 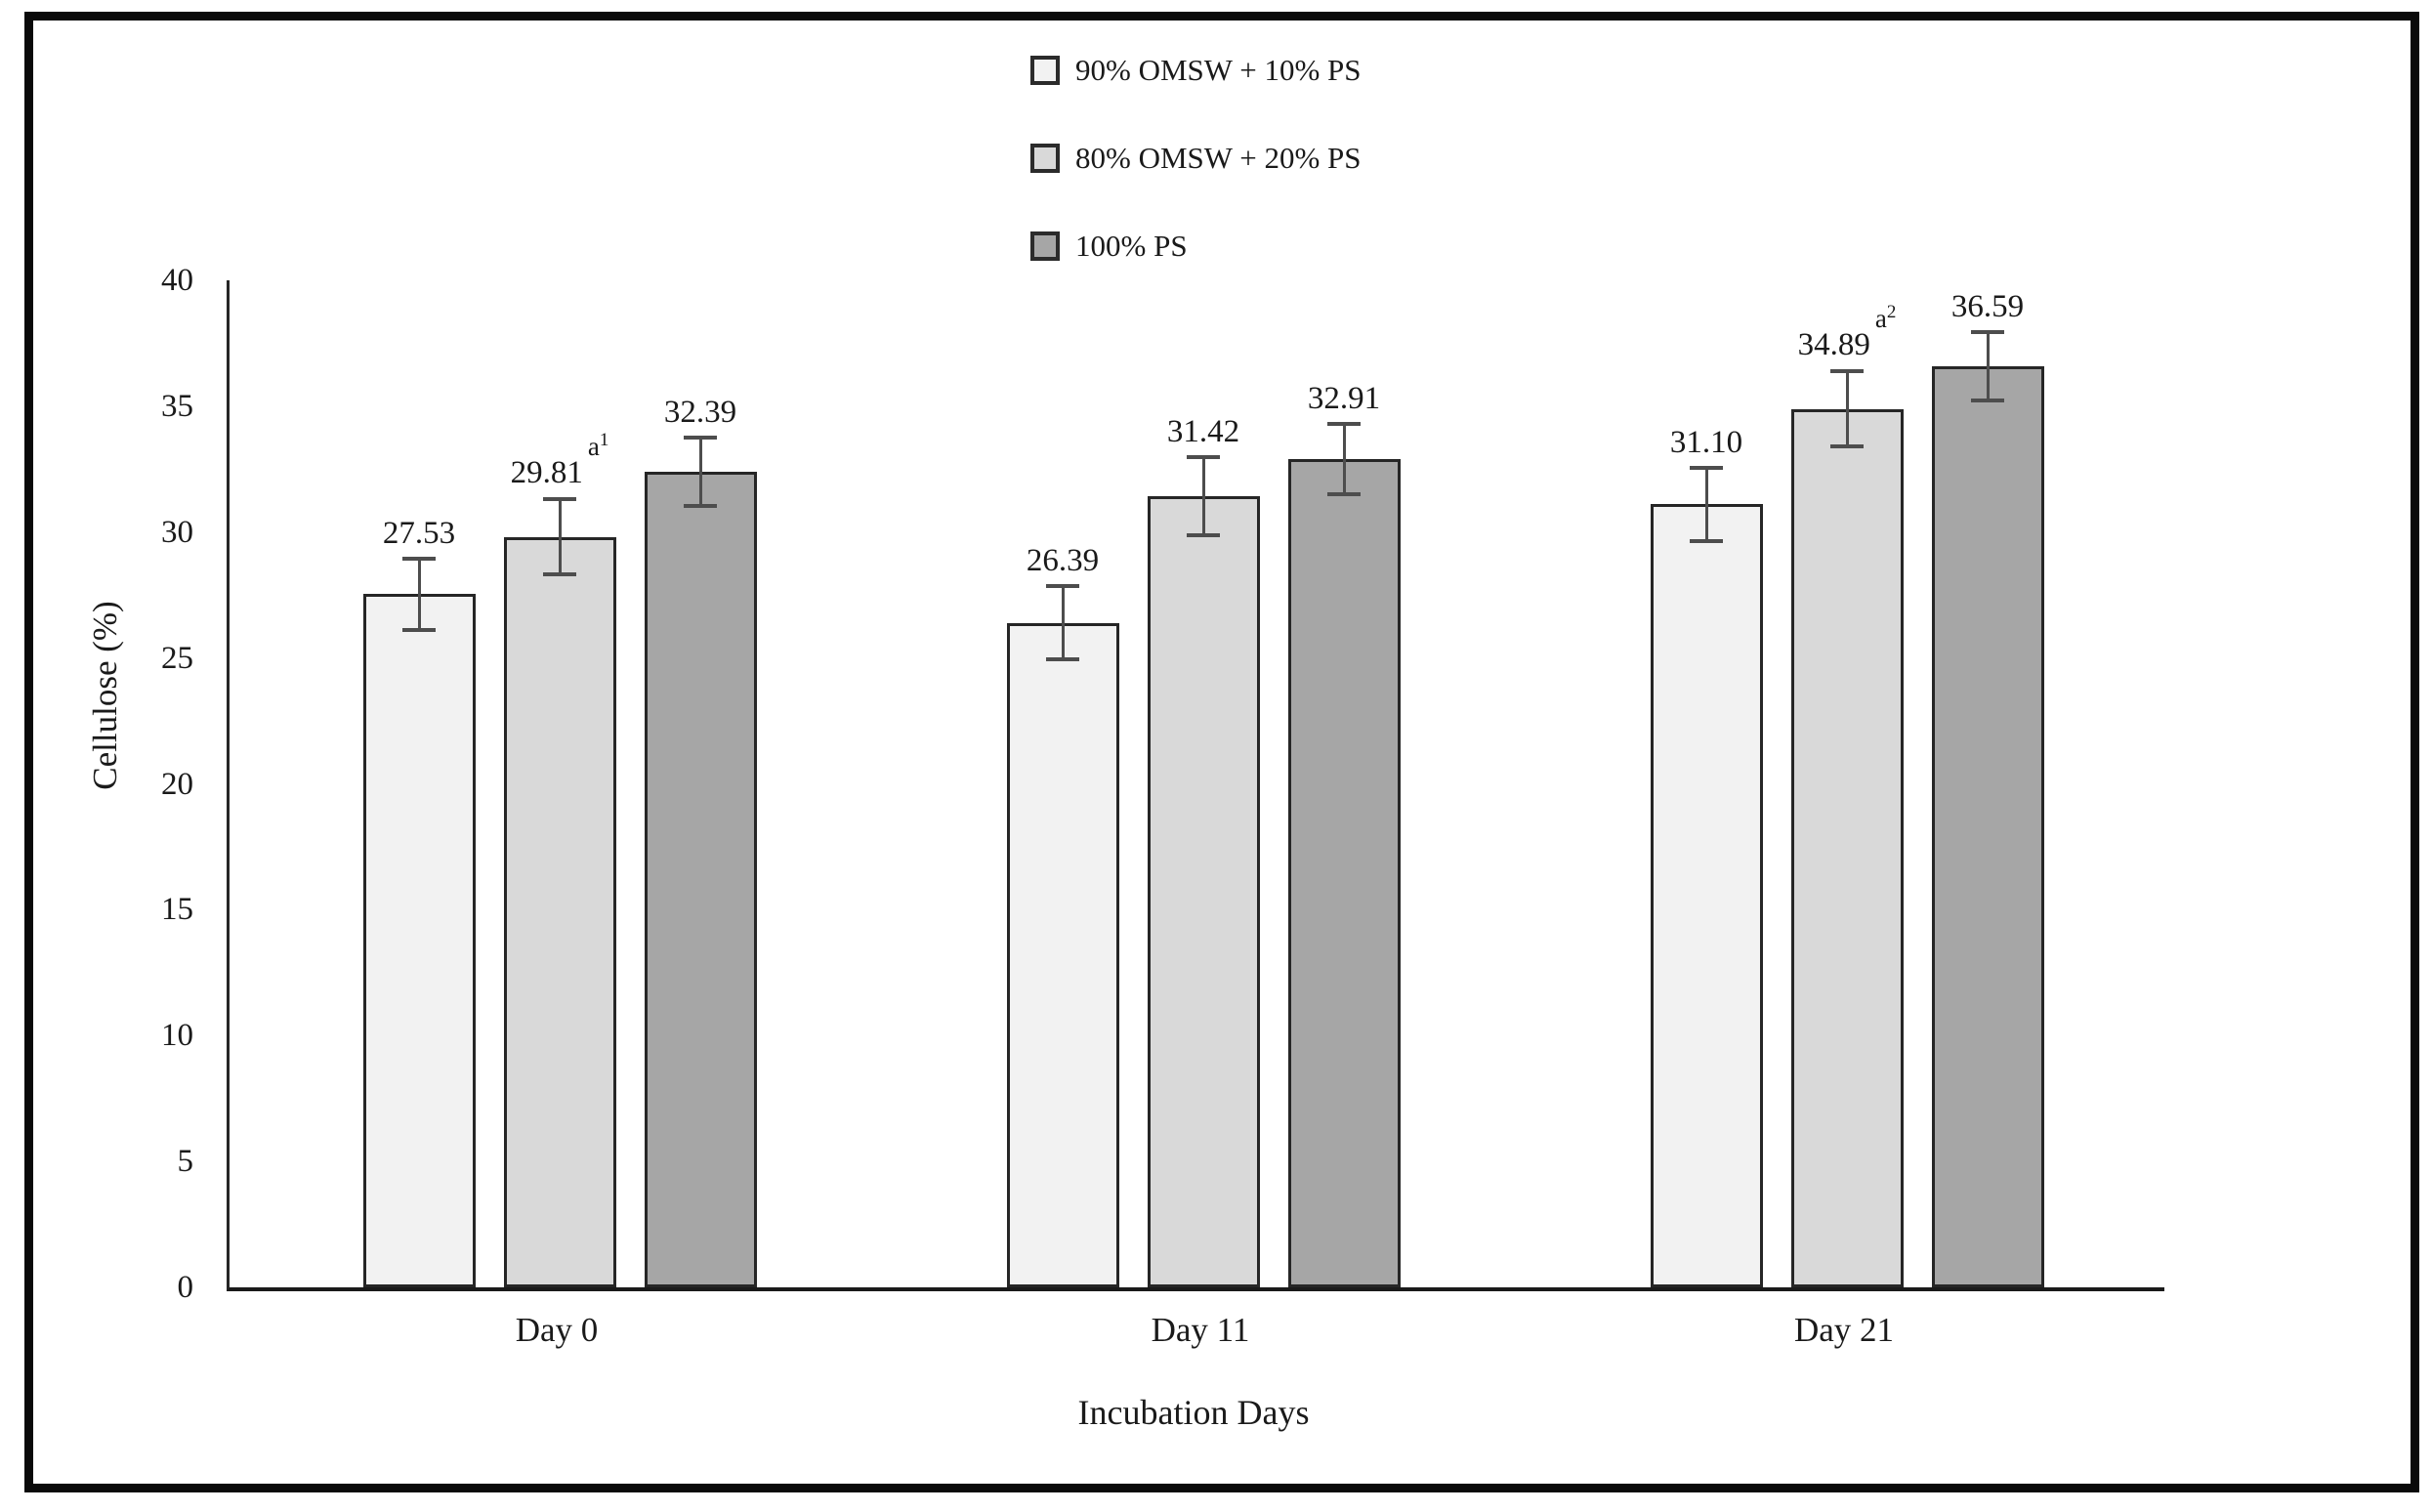 What do you see at coordinates (1132, 246) in the screenshot?
I see `legend-label: 100% PS` at bounding box center [1132, 246].